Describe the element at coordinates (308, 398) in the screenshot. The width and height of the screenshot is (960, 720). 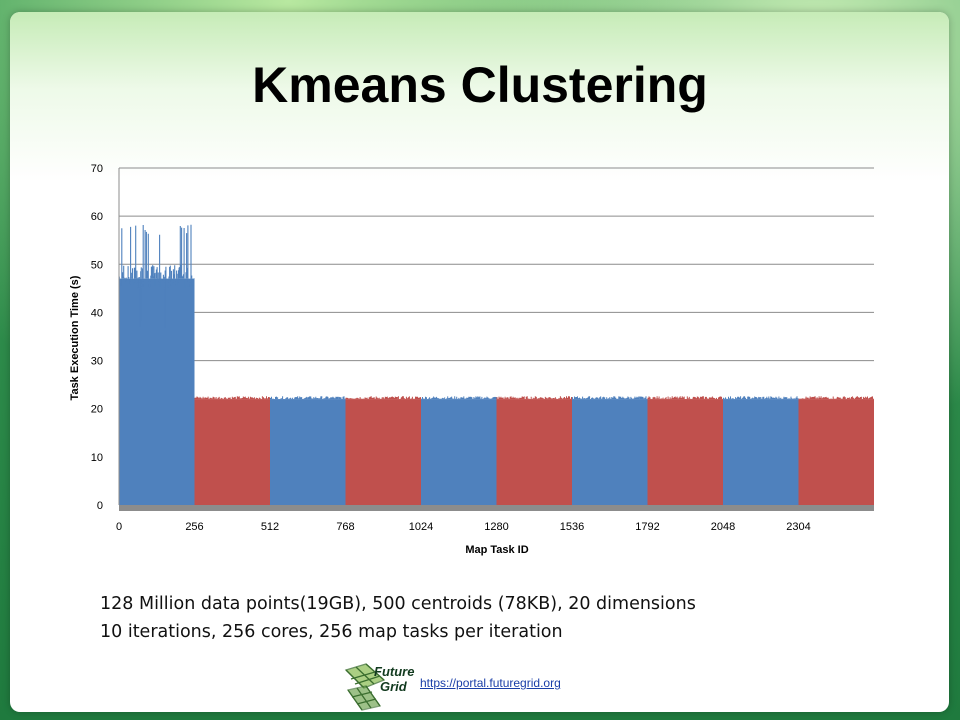
I see `iteration-3-edge` at that location.